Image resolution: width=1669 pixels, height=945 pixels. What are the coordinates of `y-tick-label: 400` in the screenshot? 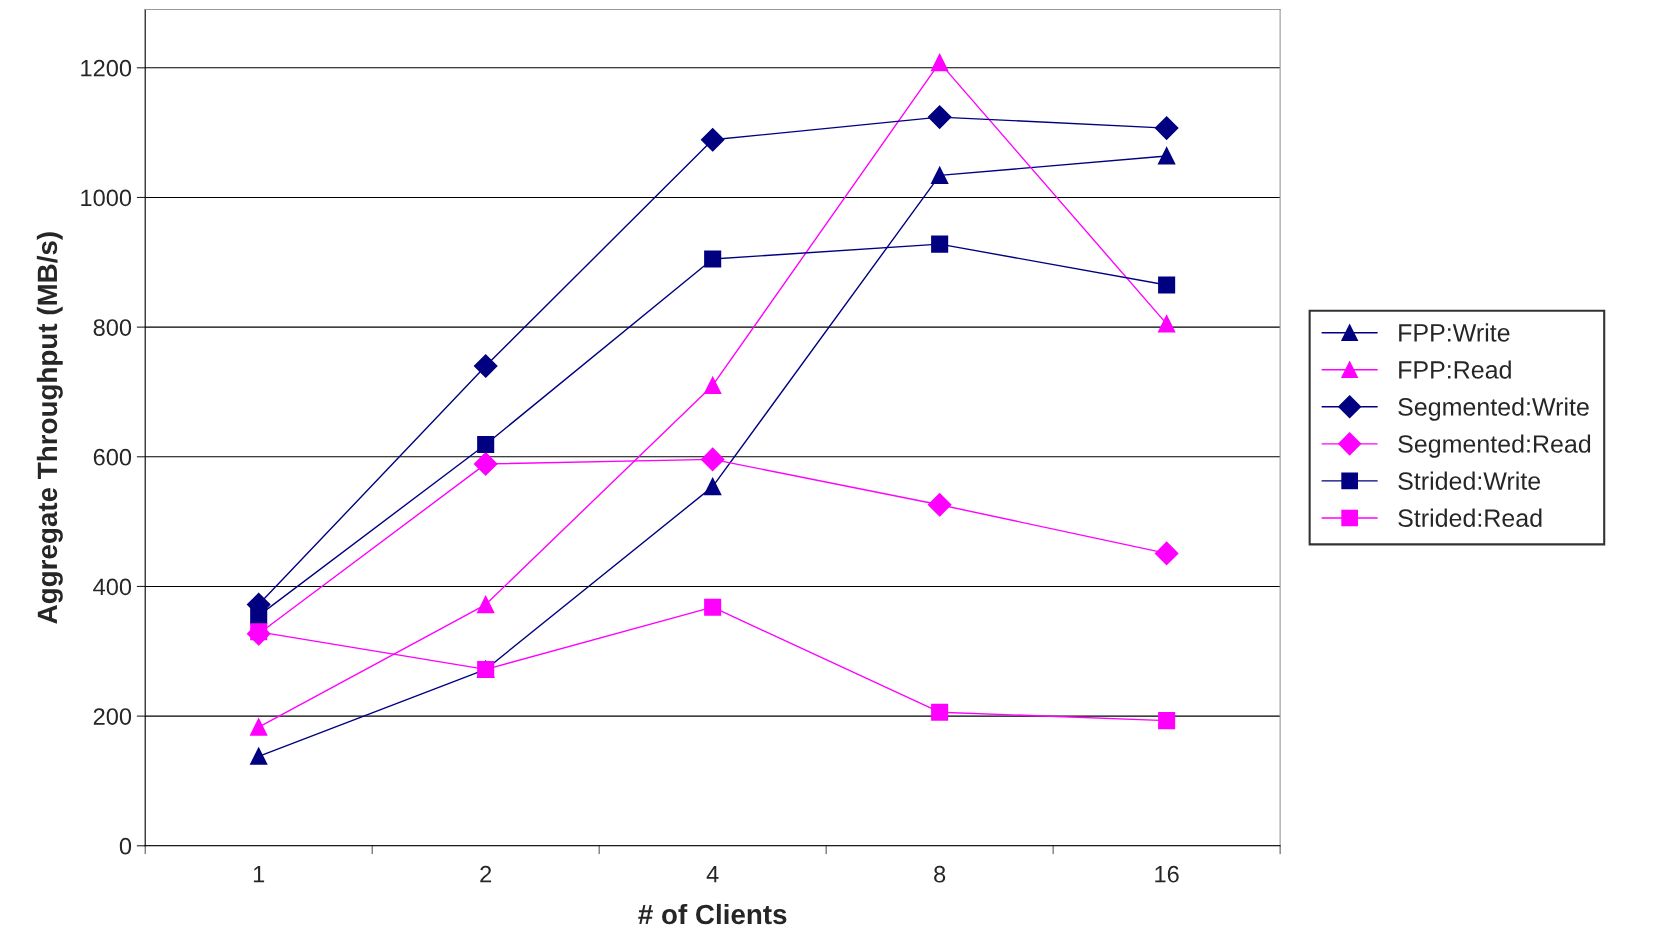 It's located at (112, 587).